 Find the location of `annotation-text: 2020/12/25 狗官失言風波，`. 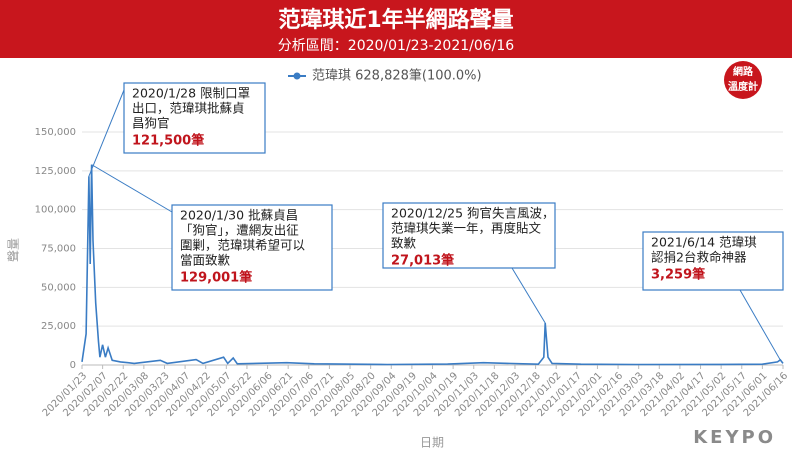

annotation-text: 2020/12/25 狗官失言風波， is located at coordinates (473, 213).